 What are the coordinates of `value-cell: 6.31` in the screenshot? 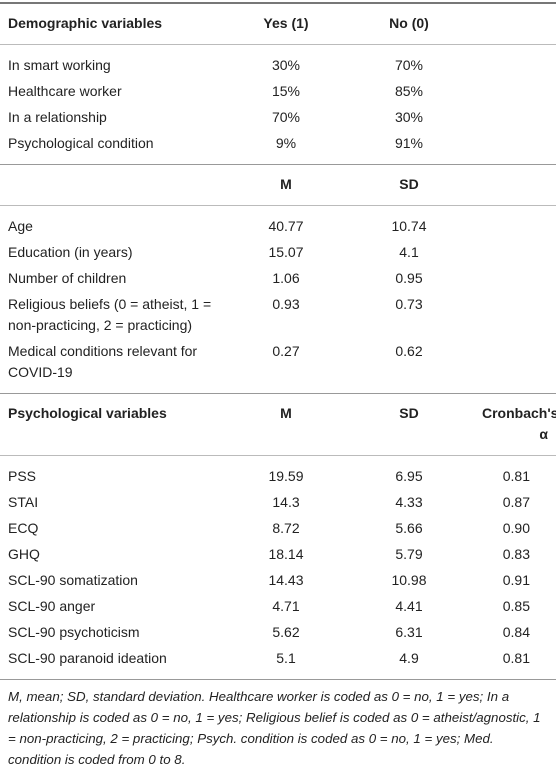 It's located at (409, 632).